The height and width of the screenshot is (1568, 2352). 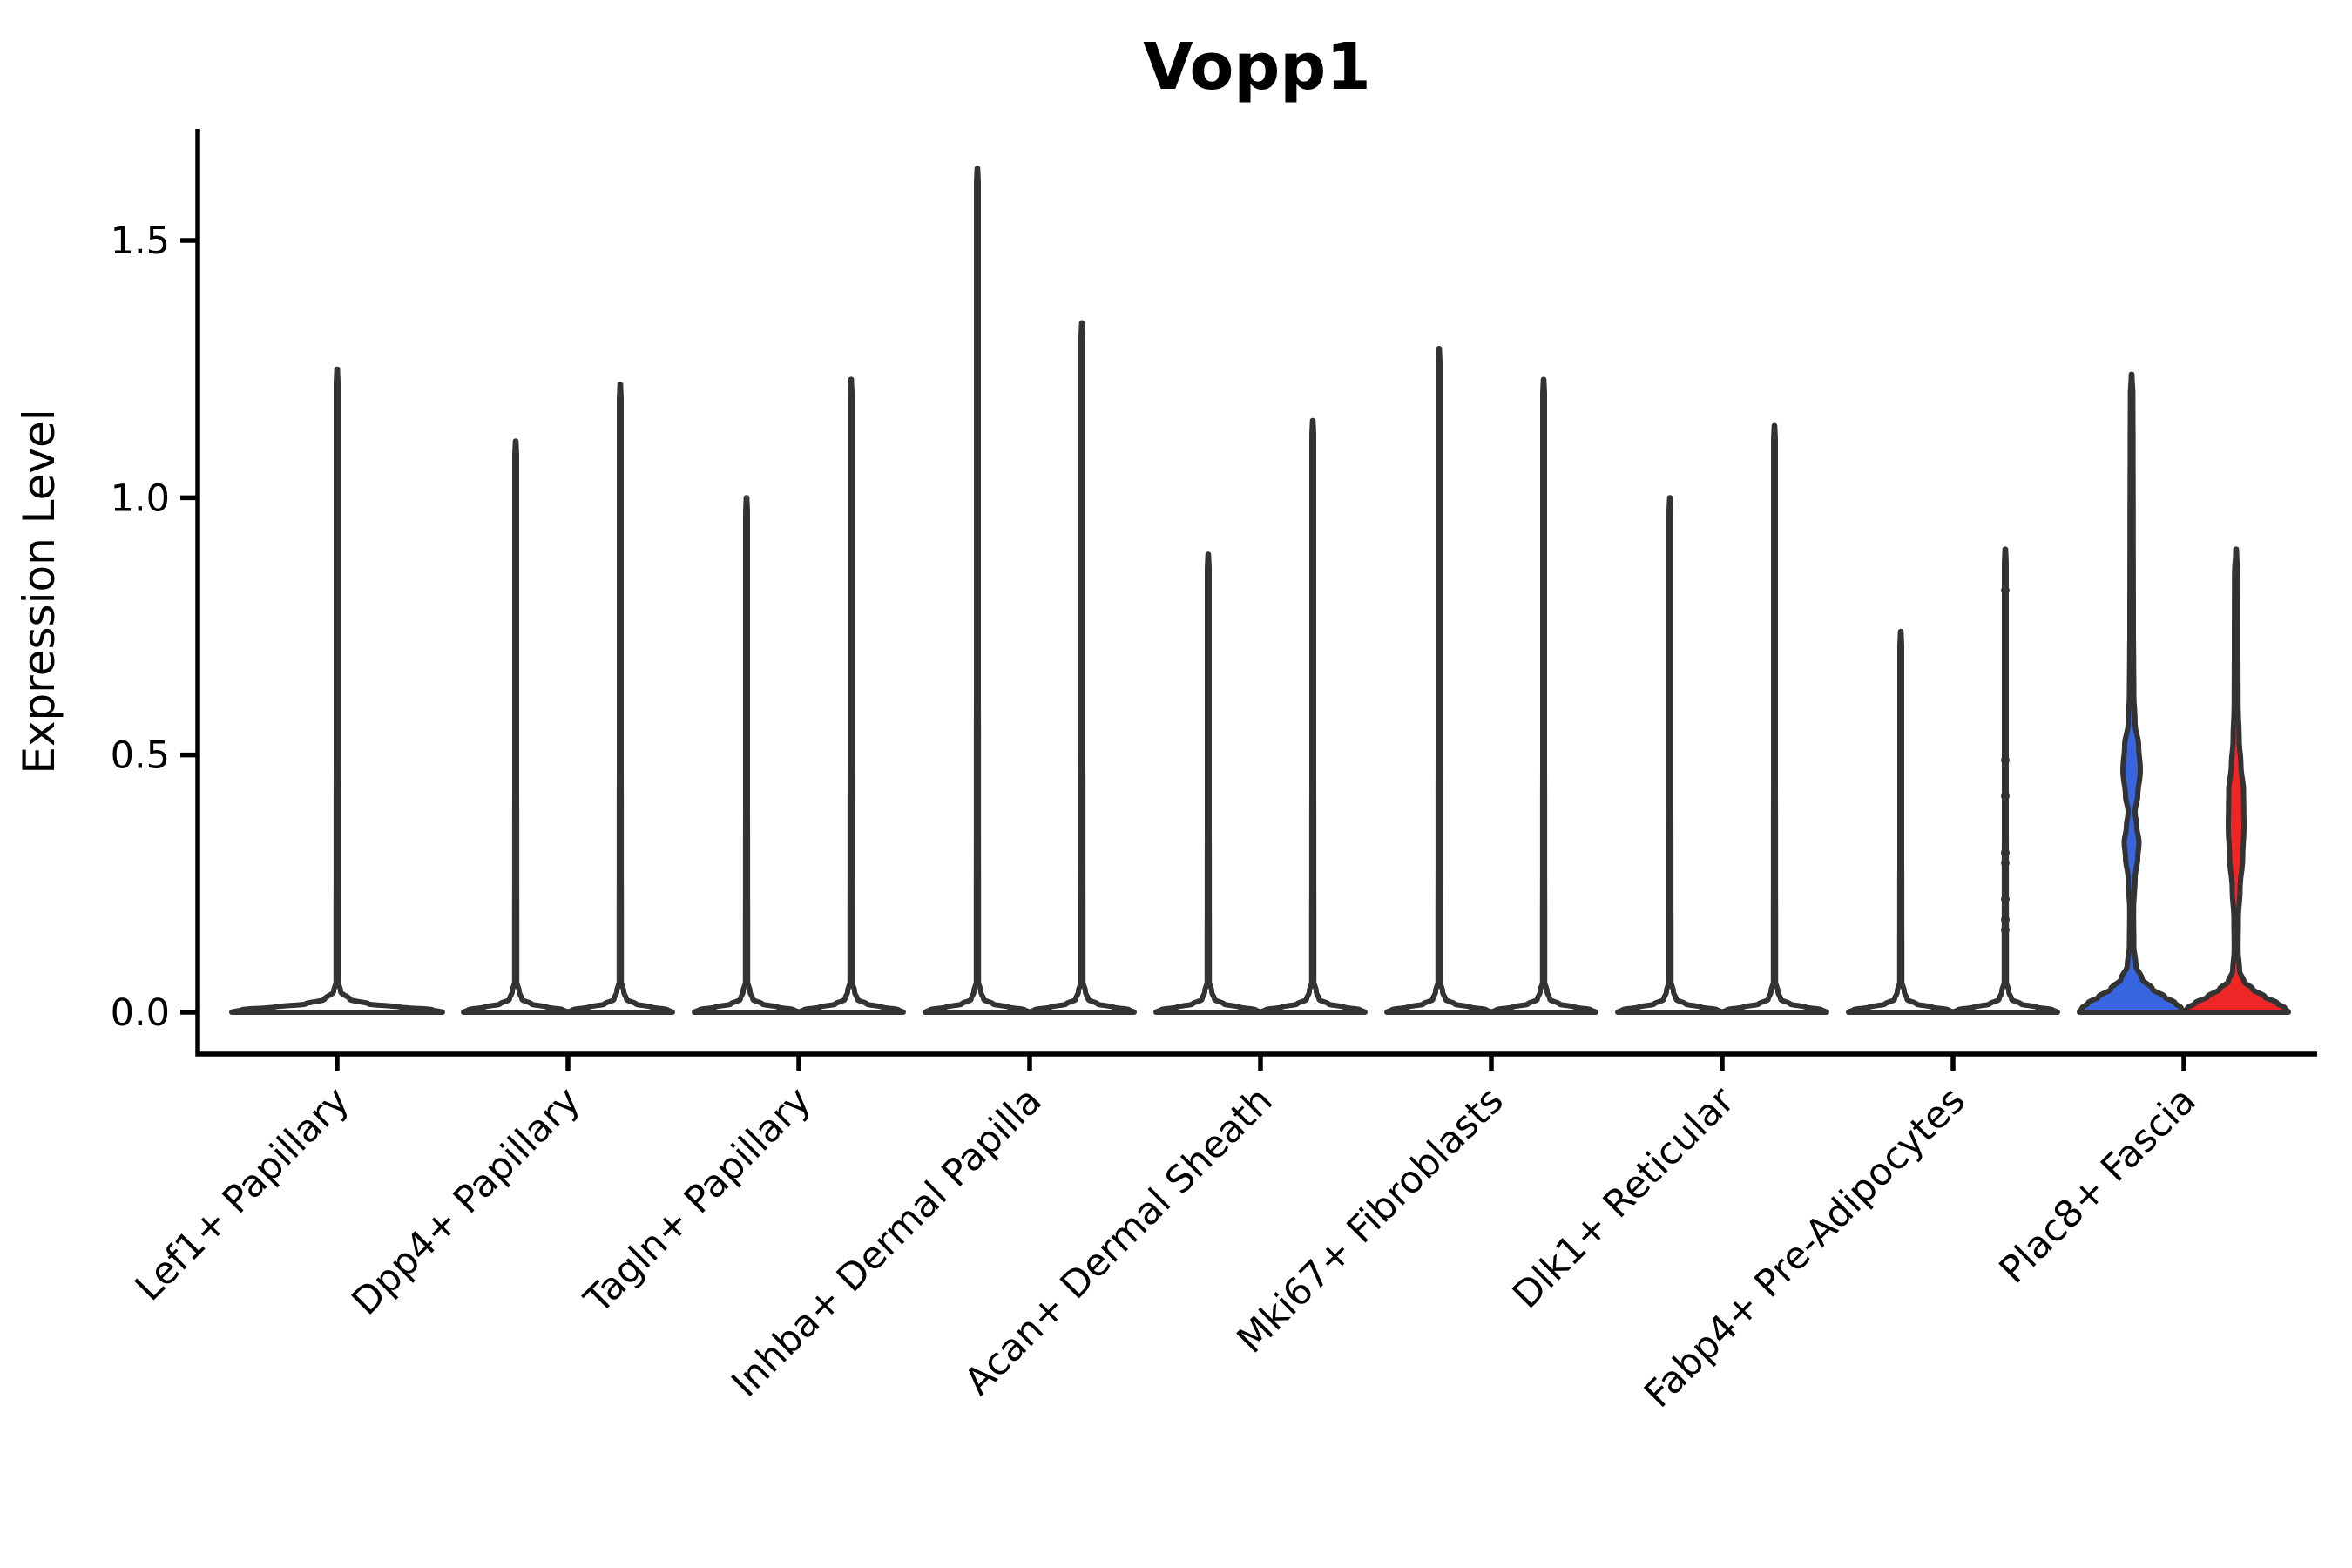 What do you see at coordinates (466, 1201) in the screenshot?
I see `x-tick-label-1: Dpp4+ Papillary` at bounding box center [466, 1201].